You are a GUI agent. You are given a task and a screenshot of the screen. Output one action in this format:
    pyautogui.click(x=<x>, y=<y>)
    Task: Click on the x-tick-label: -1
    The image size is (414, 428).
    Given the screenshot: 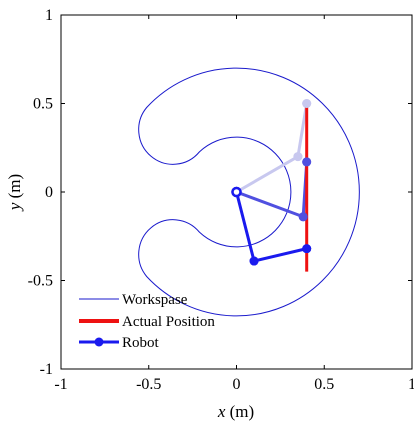 What is the action you would take?
    pyautogui.click(x=60, y=384)
    